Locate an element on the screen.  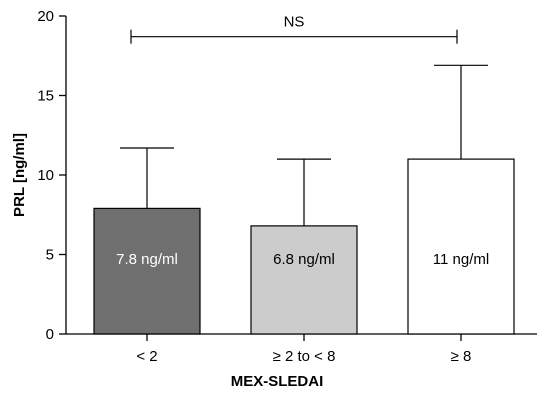
significance-bracket: NS is located at coordinates (294, 29).